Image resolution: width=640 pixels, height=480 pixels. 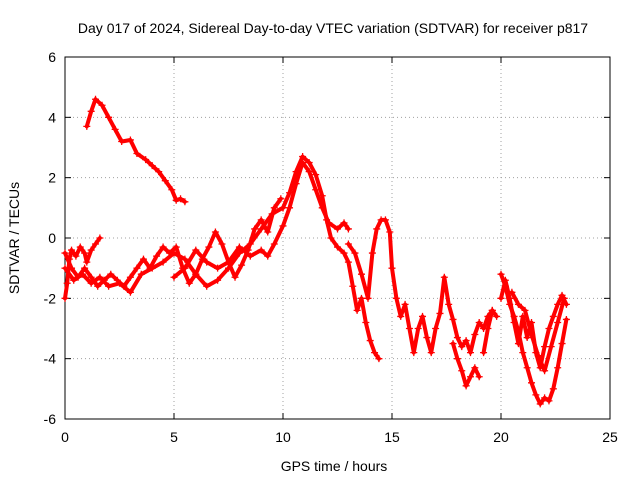 I want to click on series-track-h, so click(x=466, y=365).